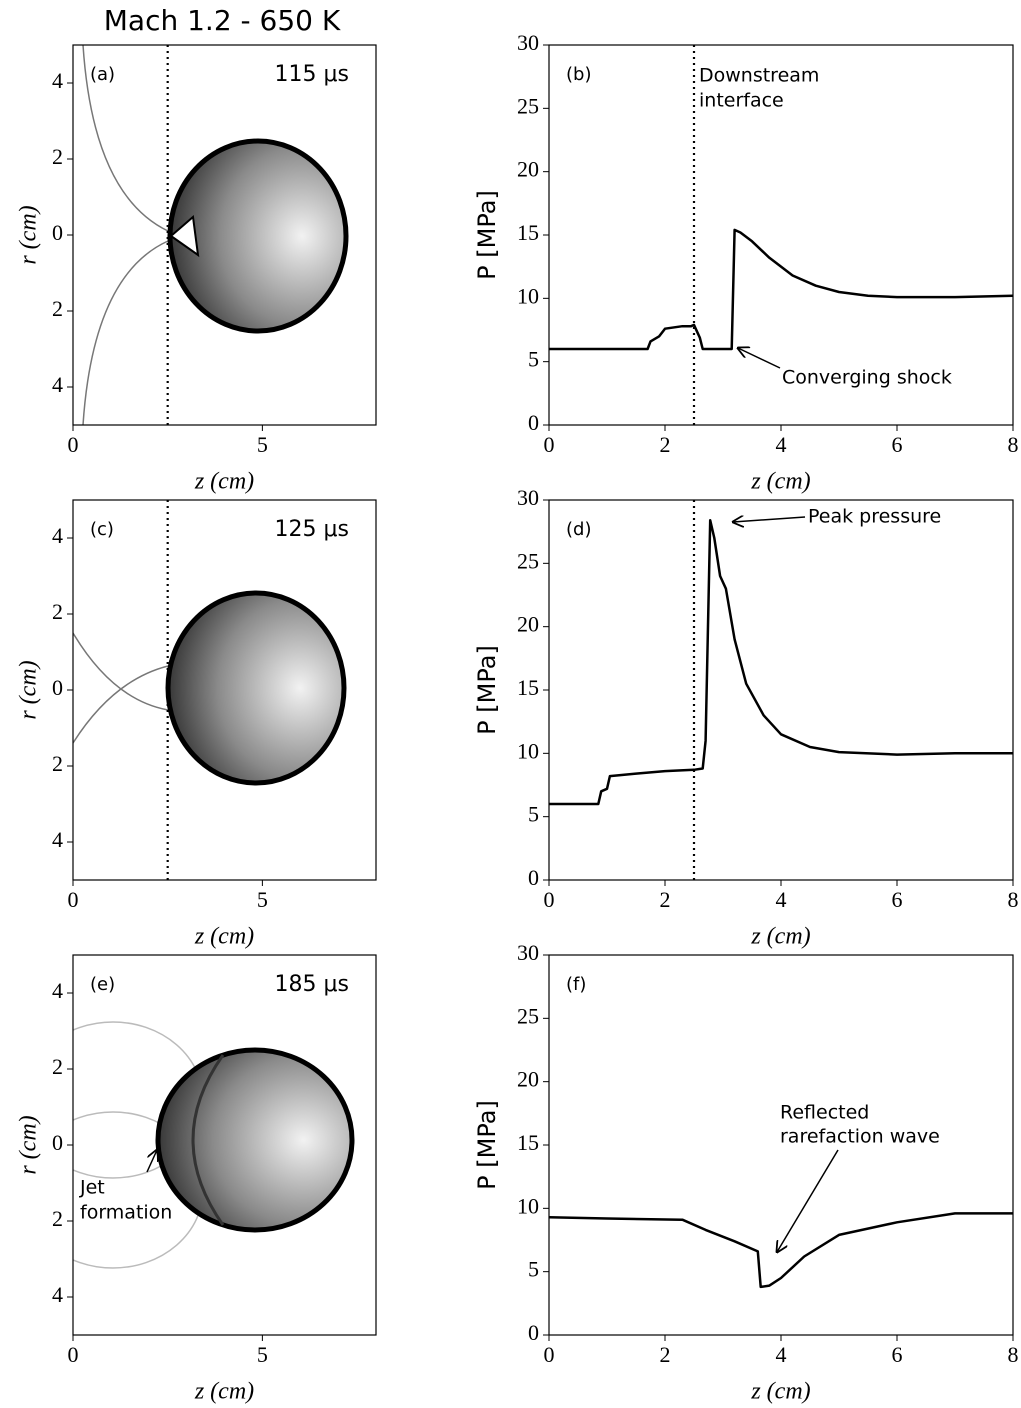 The image size is (1021, 1408). I want to click on panel-label: (a), so click(102, 74).